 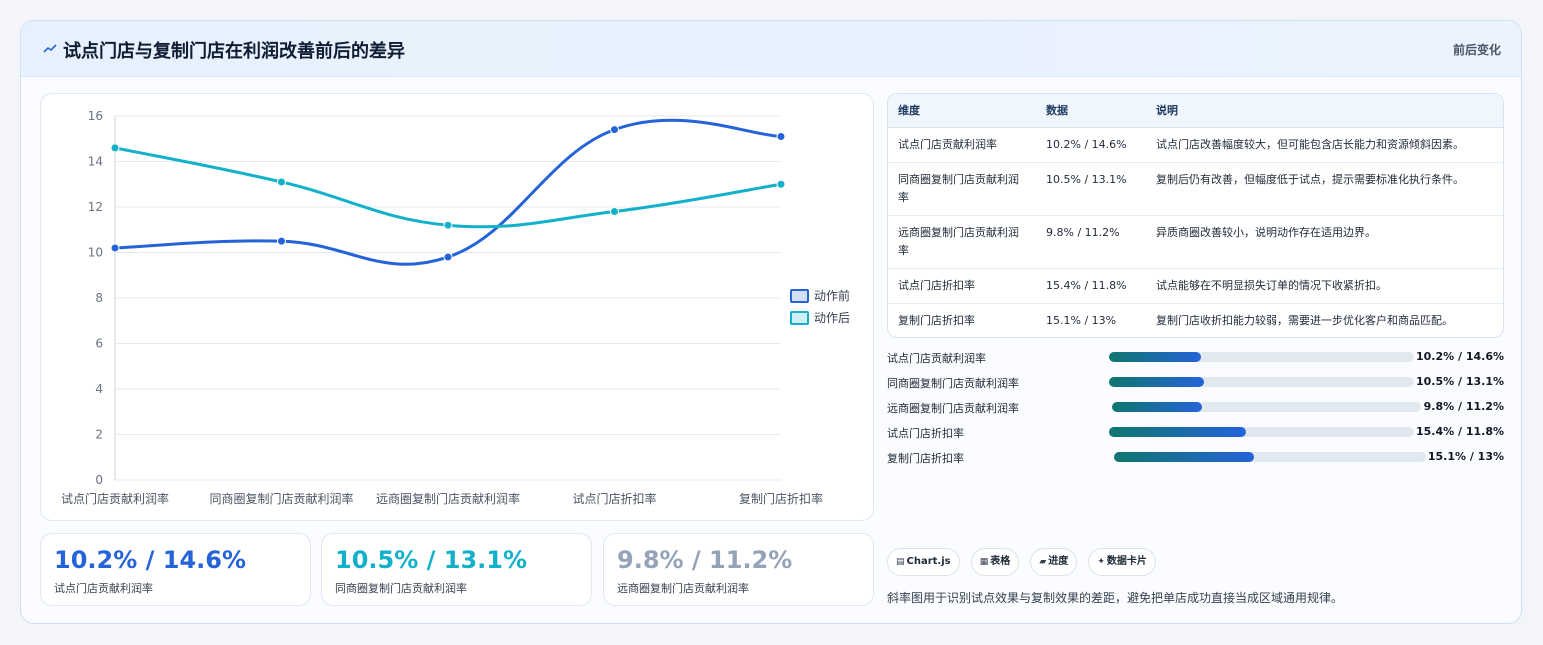 I want to click on chart-icon: ▤, so click(x=900, y=562).